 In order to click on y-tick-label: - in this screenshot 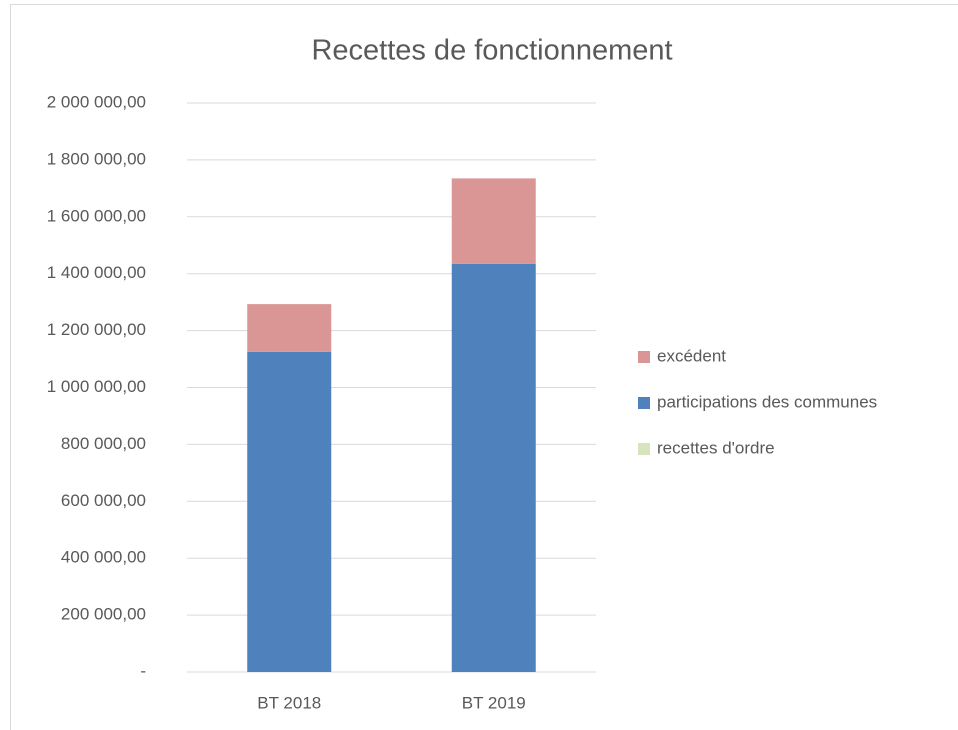, I will do `click(143, 670)`.